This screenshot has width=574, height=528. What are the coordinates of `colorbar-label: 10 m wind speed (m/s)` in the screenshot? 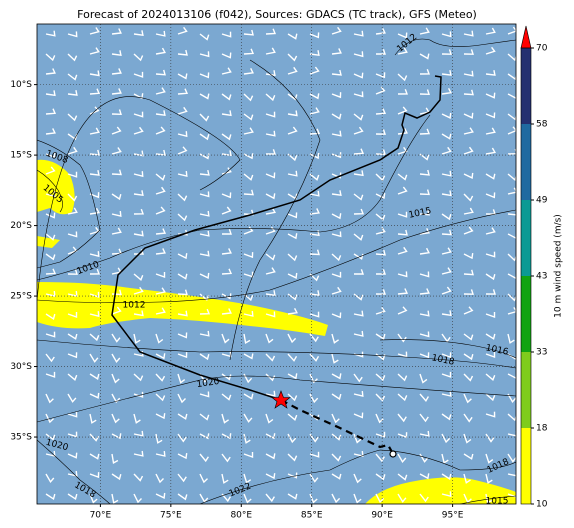 It's located at (559, 266).